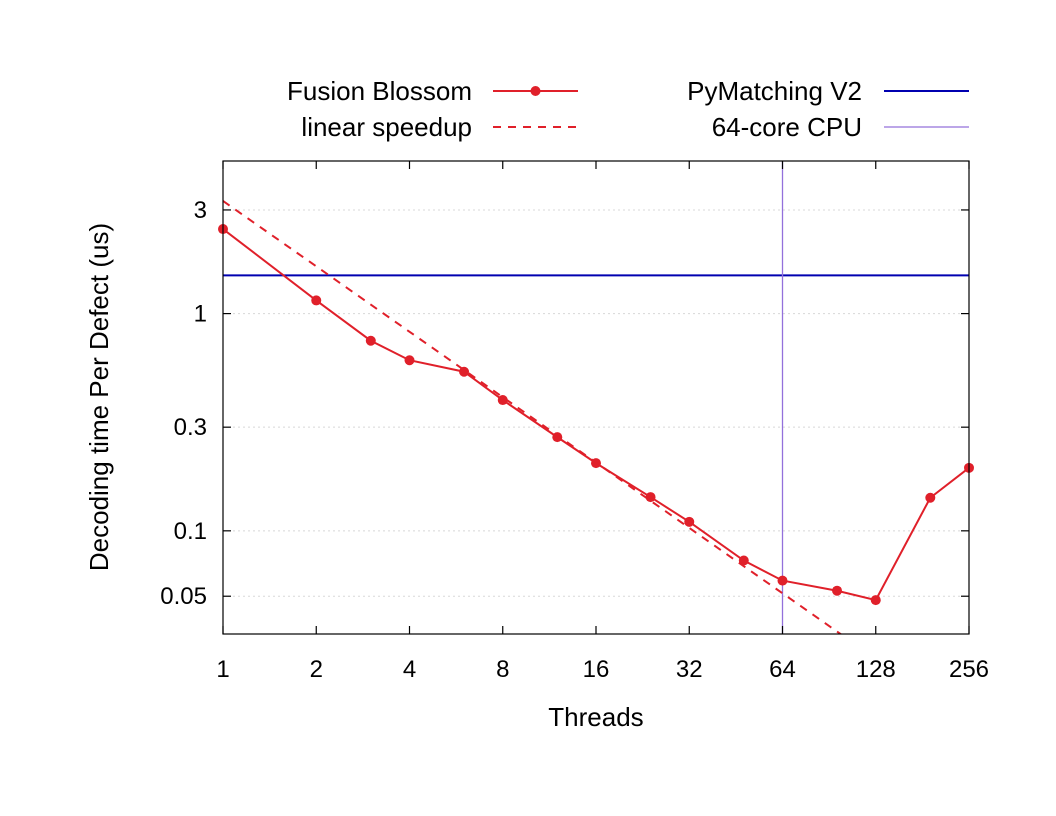 The image size is (1056, 816). What do you see at coordinates (596, 669) in the screenshot?
I see `x-tick-label: 16` at bounding box center [596, 669].